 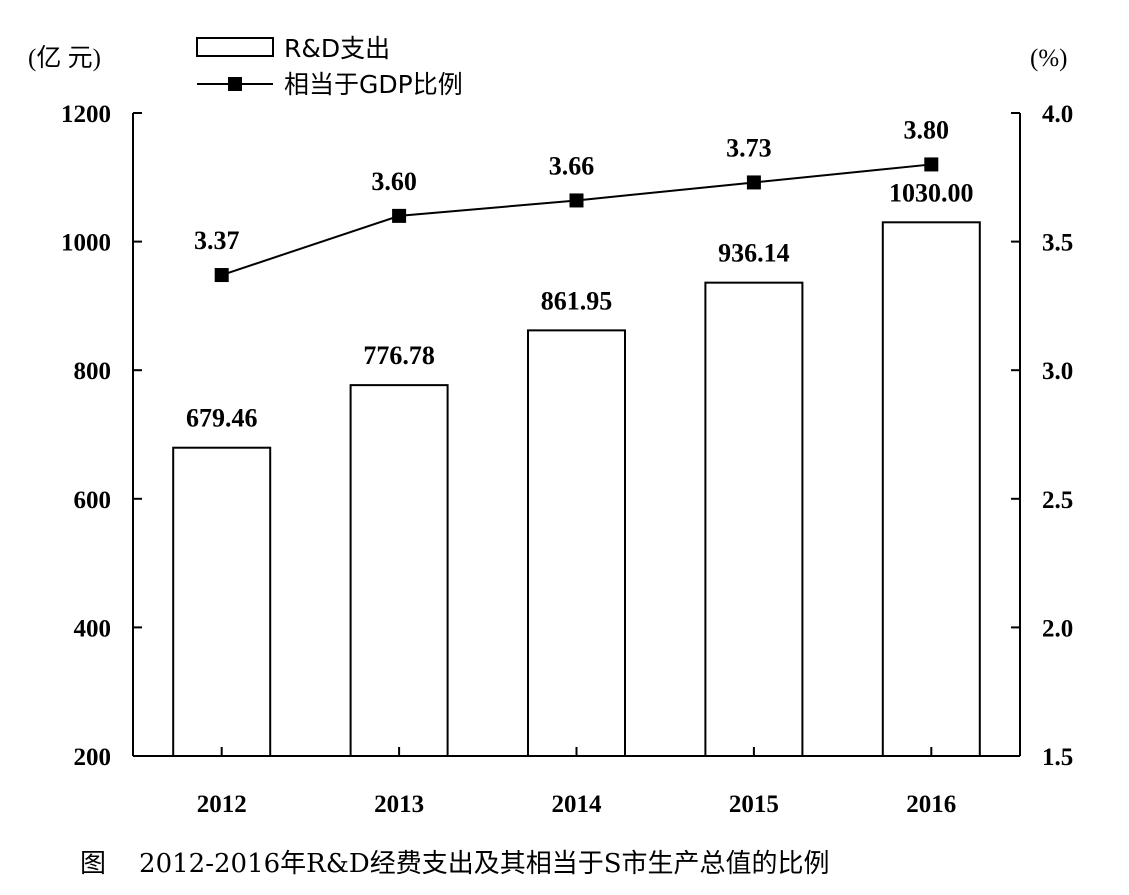 What do you see at coordinates (64, 58) in the screenshot?
I see `left-axis-unit-label: (亿 元)` at bounding box center [64, 58].